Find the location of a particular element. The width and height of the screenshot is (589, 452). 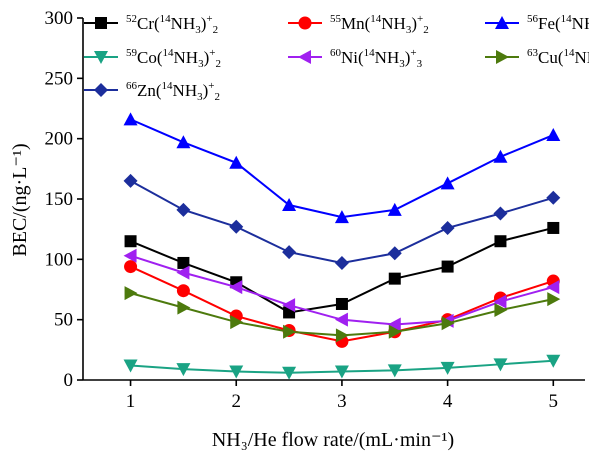

x-tick-label: 5 is located at coordinates (554, 401).